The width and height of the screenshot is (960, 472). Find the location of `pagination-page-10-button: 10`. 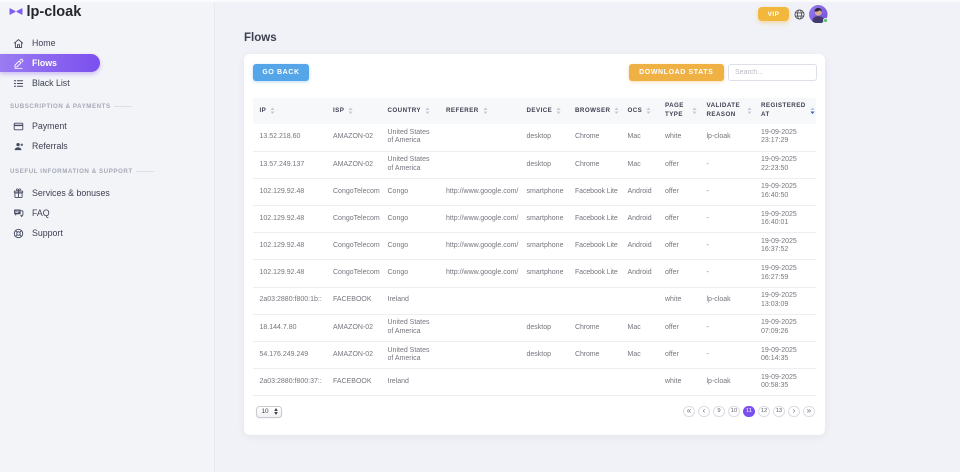

pagination-page-10-button: 10 is located at coordinates (734, 412).